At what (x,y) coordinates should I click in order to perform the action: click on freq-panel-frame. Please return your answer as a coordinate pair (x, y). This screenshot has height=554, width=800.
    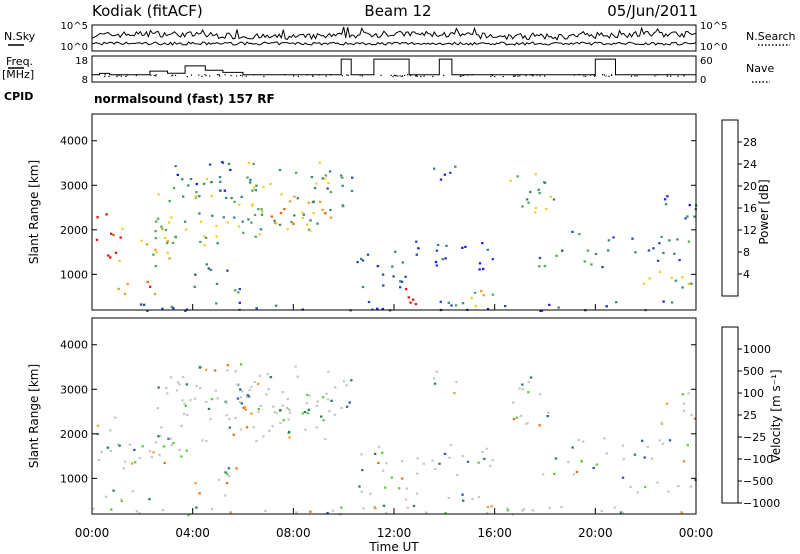
    Looking at the image, I should click on (394, 69).